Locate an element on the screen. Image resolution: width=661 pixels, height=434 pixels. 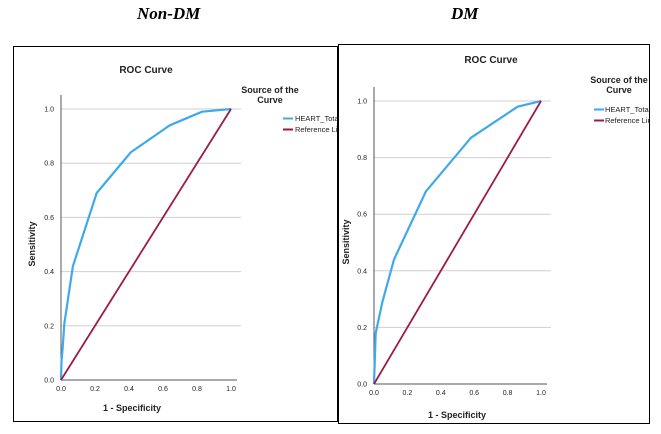
dm-y-tick-label: 0.2 is located at coordinates (362, 328).